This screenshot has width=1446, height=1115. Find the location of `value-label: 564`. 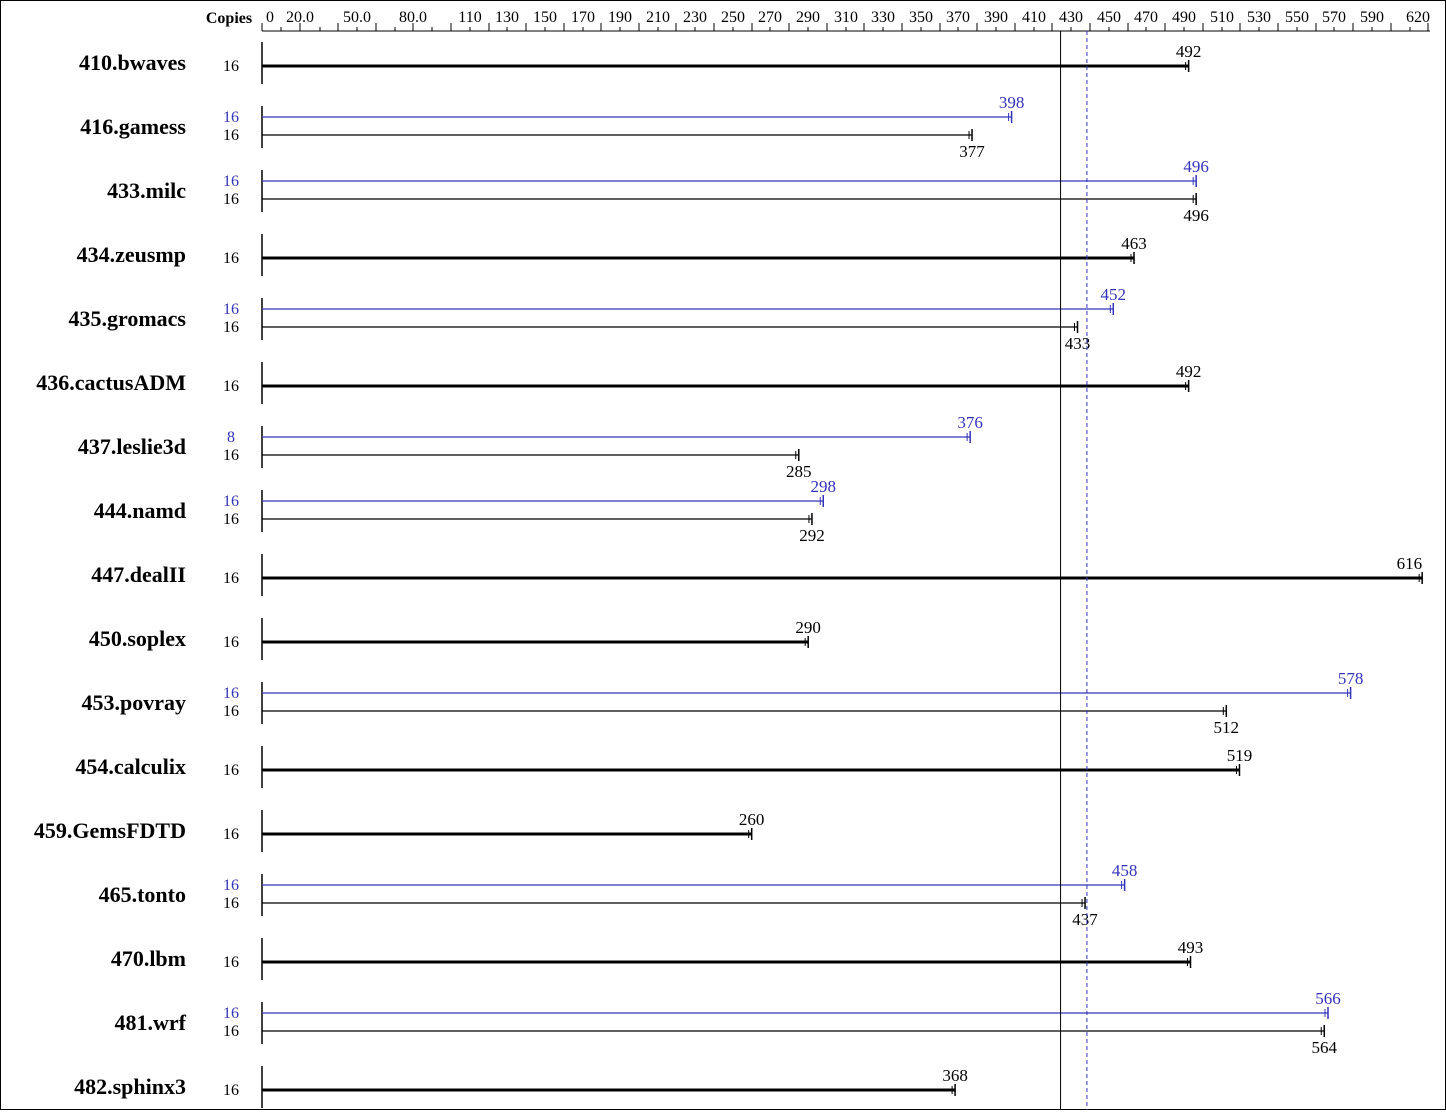

value-label: 564 is located at coordinates (1324, 1047).